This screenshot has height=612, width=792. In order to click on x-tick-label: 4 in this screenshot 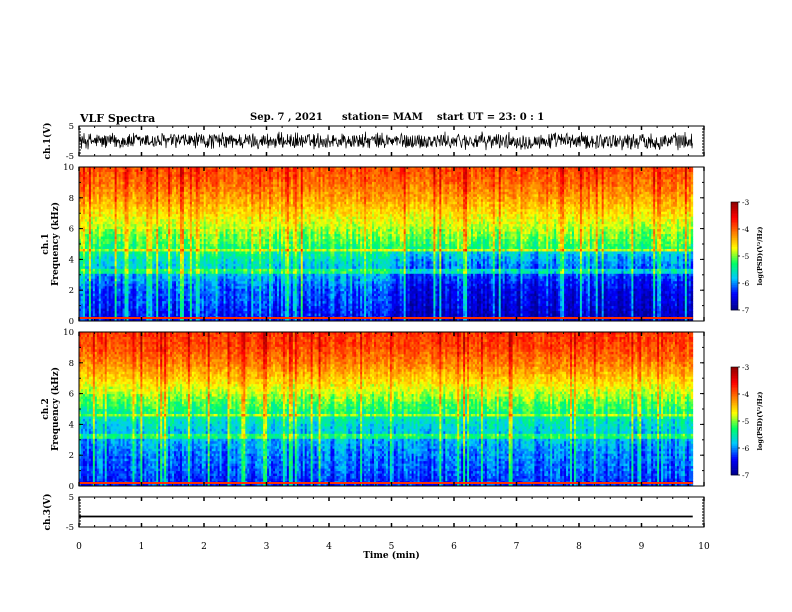, I will do `click(329, 547)`.